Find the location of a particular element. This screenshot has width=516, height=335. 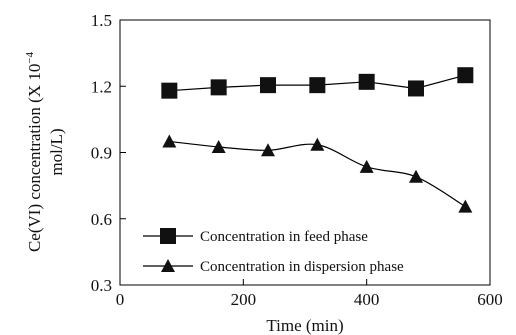

y-axis-title: Ce(VI) concentration (X 10−4 is located at coordinates (34, 151).